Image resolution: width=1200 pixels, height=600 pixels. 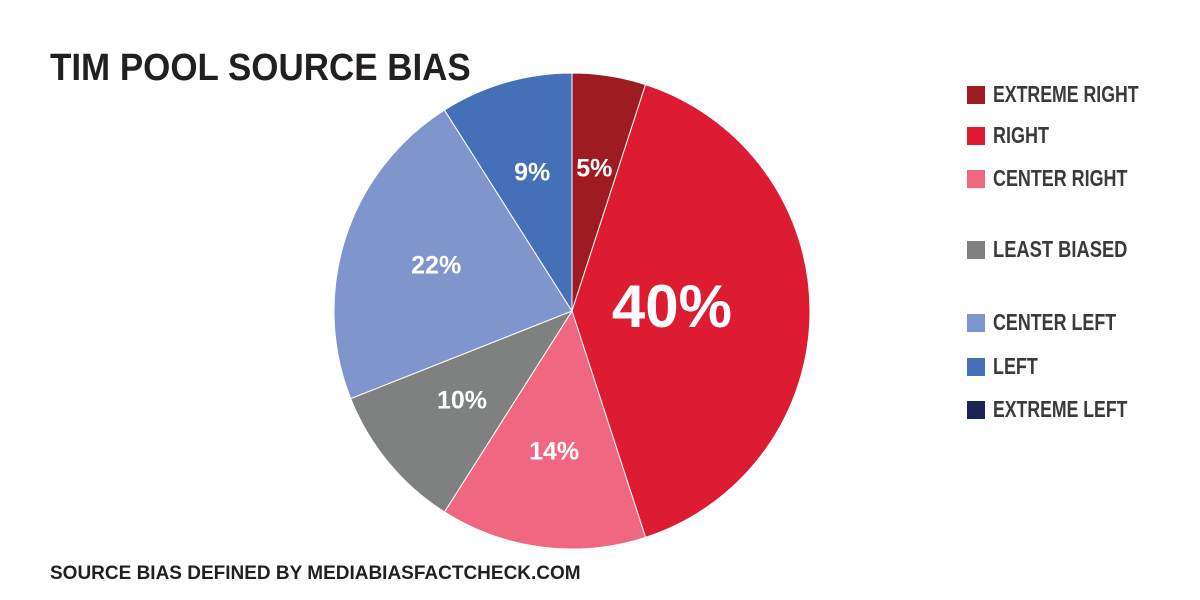 I want to click on data-label: 22%, so click(x=436, y=265).